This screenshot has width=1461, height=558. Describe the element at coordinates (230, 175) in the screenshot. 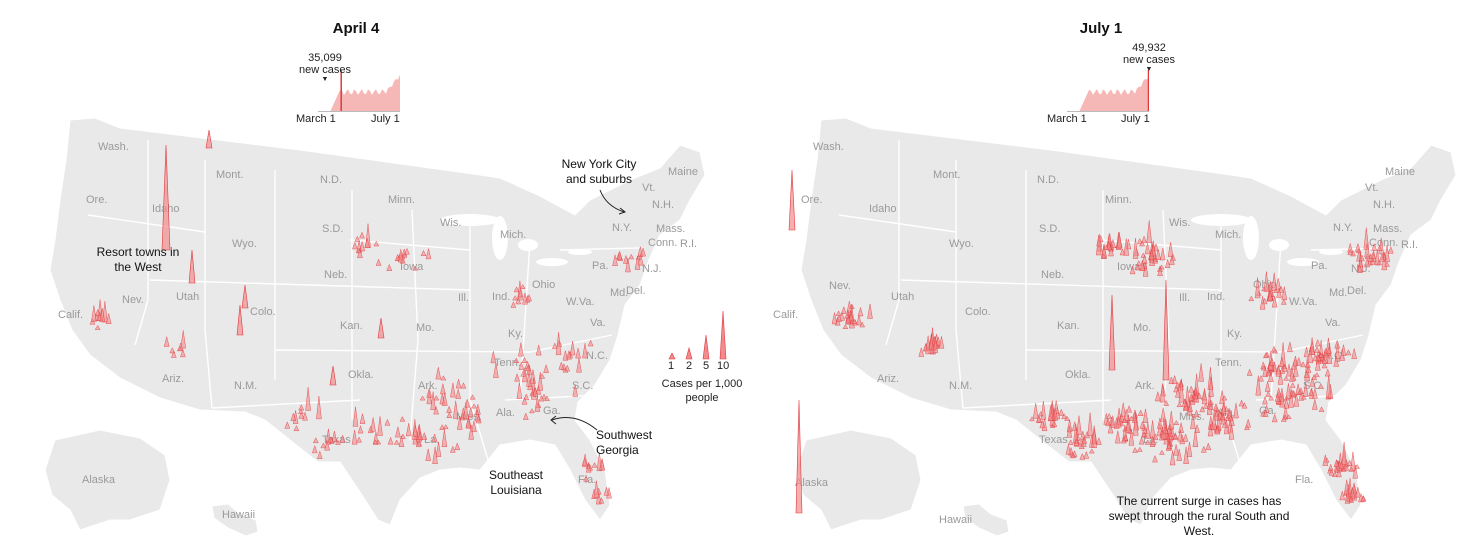

I see `state-label-mont: Mont.` at that location.